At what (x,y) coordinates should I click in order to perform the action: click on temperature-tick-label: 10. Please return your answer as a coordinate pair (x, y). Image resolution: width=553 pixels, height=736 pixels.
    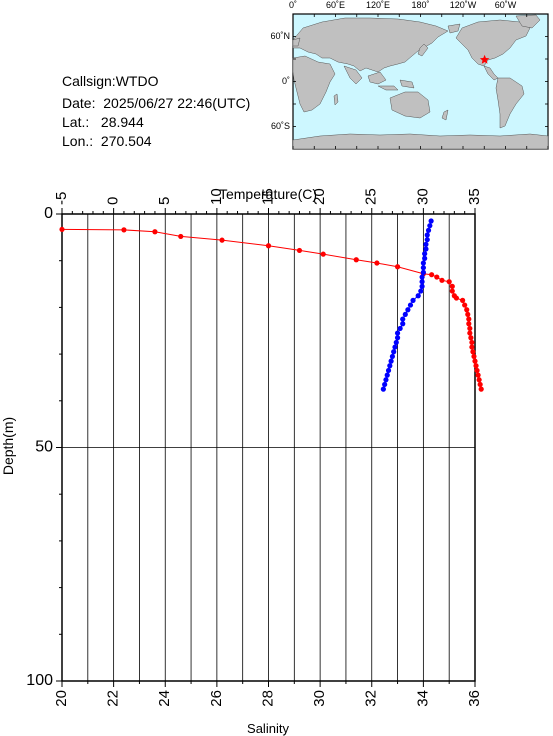
    Looking at the image, I should click on (216, 196).